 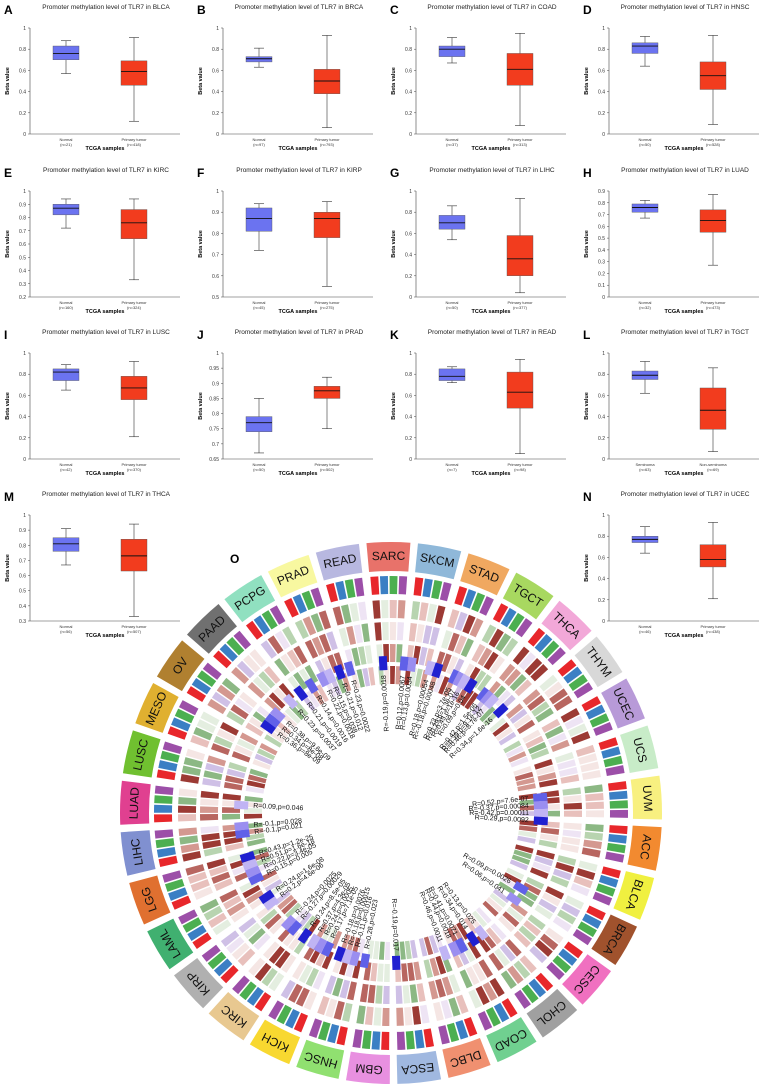 What do you see at coordinates (66, 374) in the screenshot?
I see `box-normal` at bounding box center [66, 374].